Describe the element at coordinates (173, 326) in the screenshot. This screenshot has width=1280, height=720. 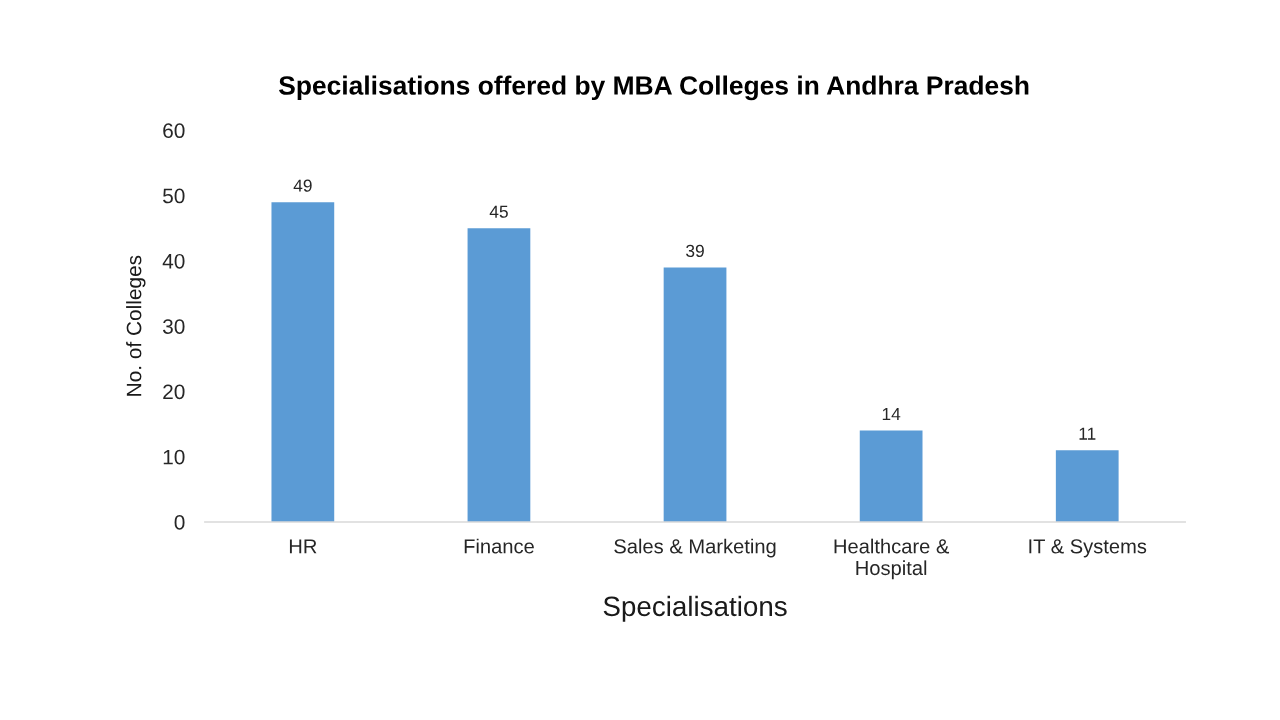
I see `y-tick-label: 30` at that location.